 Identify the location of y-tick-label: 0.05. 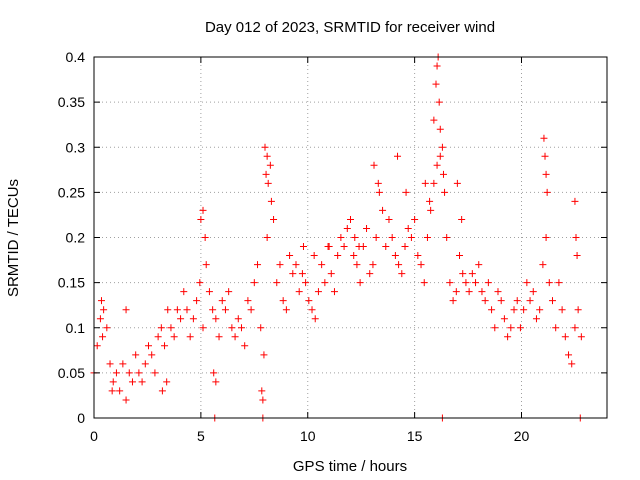
(71, 373).